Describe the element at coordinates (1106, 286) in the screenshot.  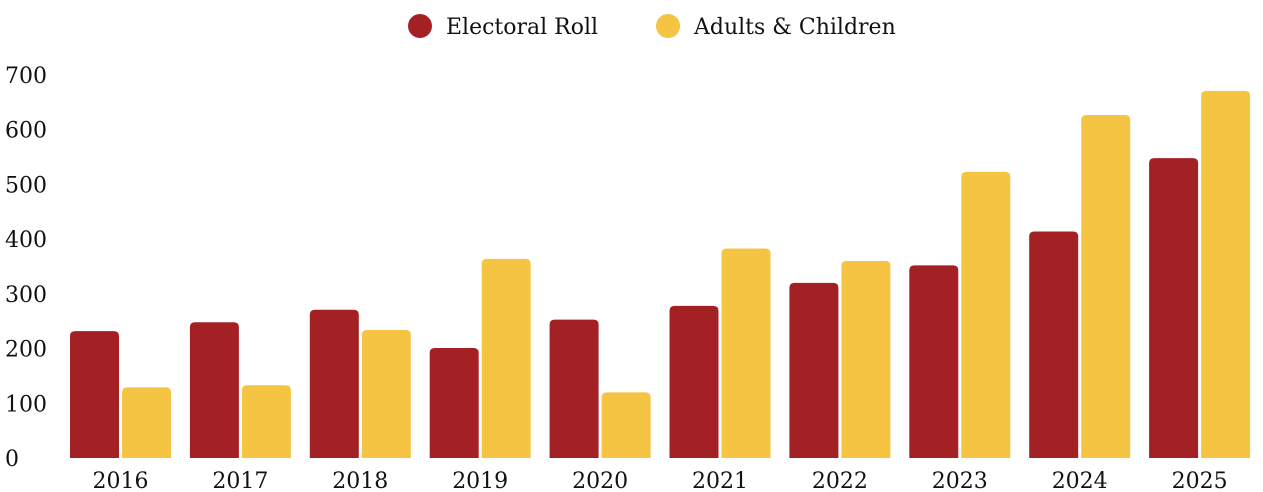
I see `bar-adults-children-2024` at that location.